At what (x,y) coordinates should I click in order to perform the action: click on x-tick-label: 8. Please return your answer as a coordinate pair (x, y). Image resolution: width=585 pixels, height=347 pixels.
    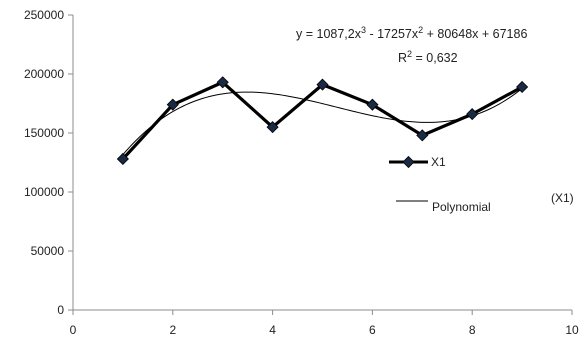
    Looking at the image, I should click on (472, 330).